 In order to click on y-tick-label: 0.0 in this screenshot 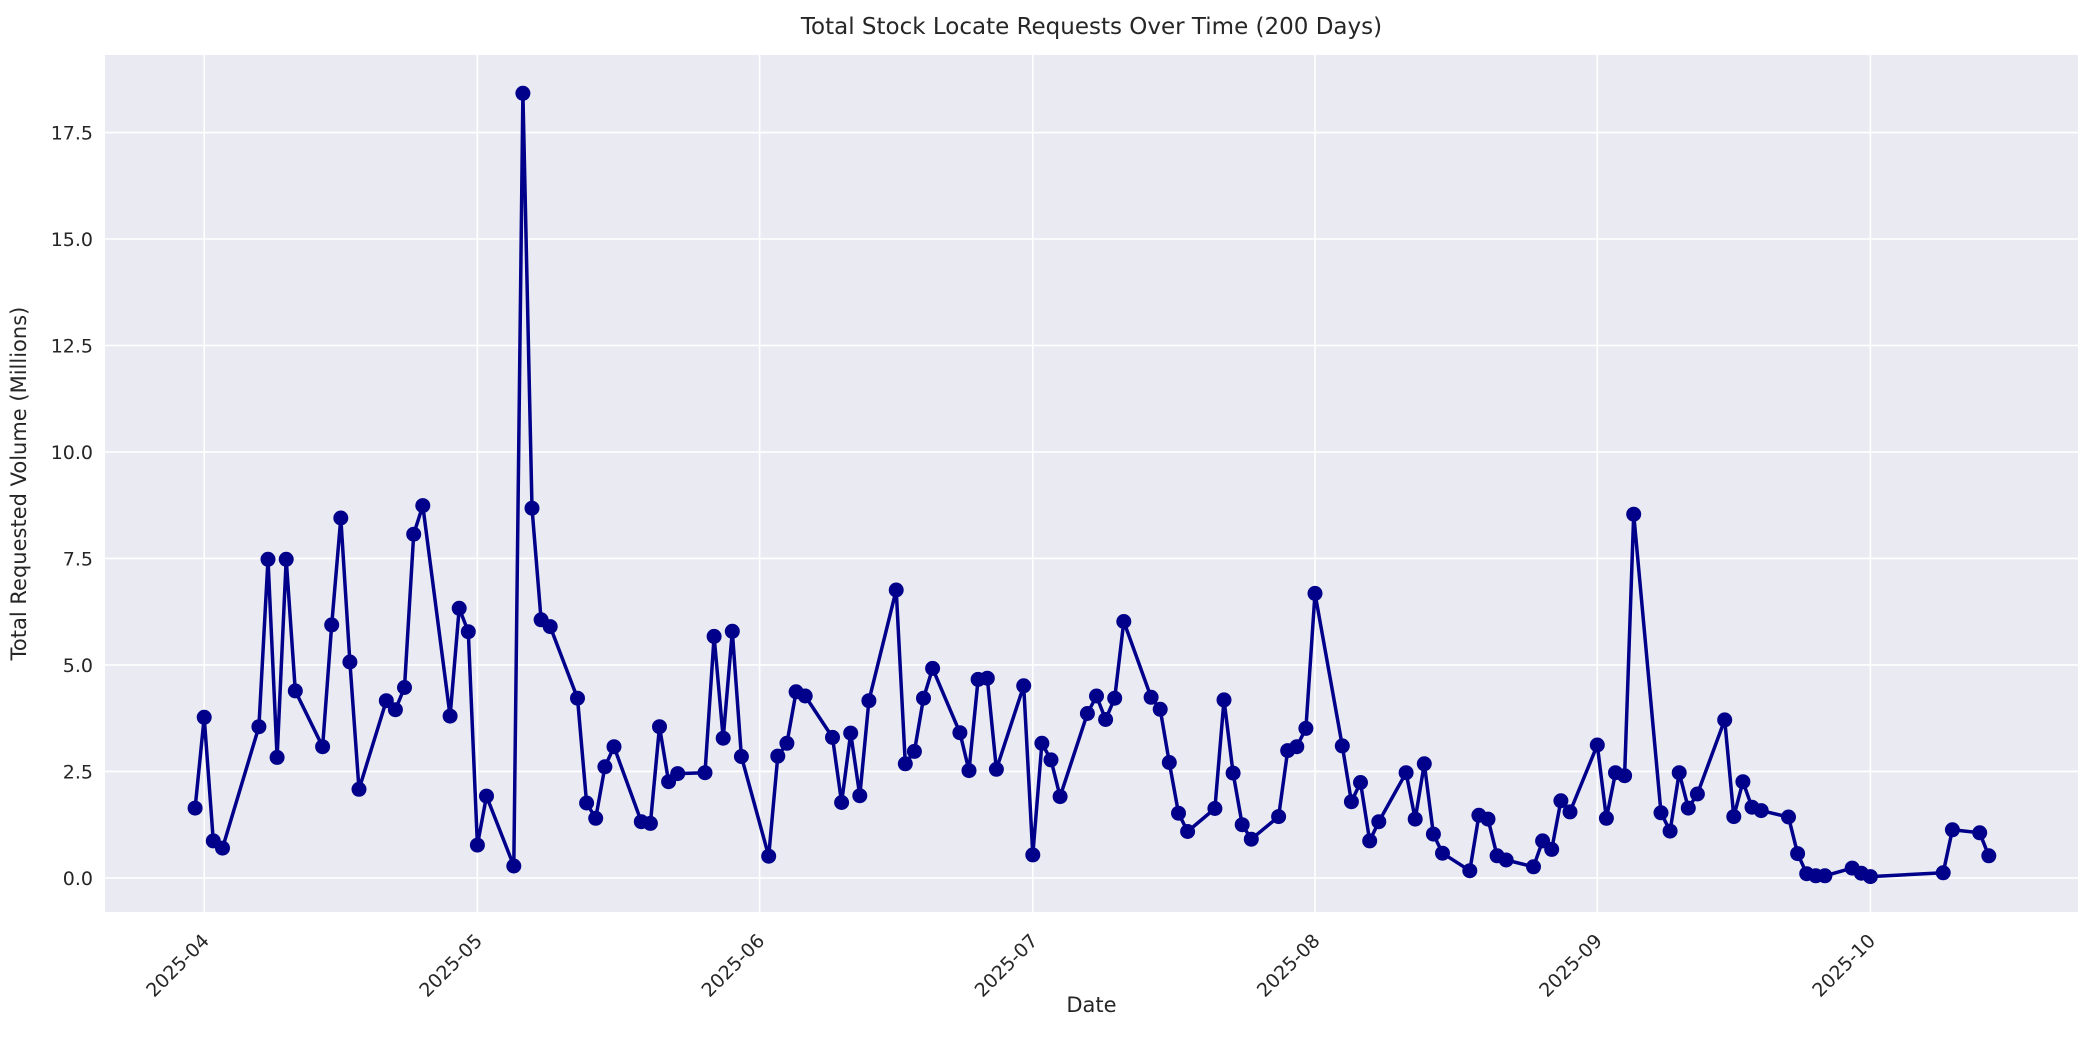, I will do `click(78, 879)`.